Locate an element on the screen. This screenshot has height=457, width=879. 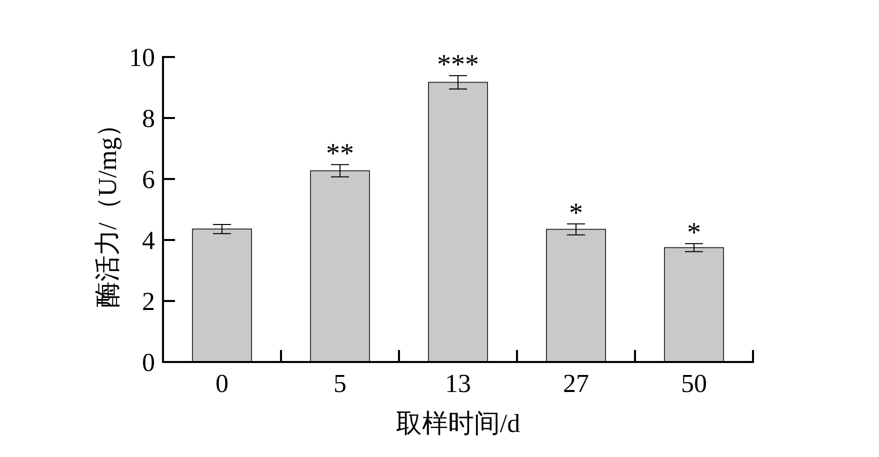
y-tick-label: 10 is located at coordinates (142, 57).